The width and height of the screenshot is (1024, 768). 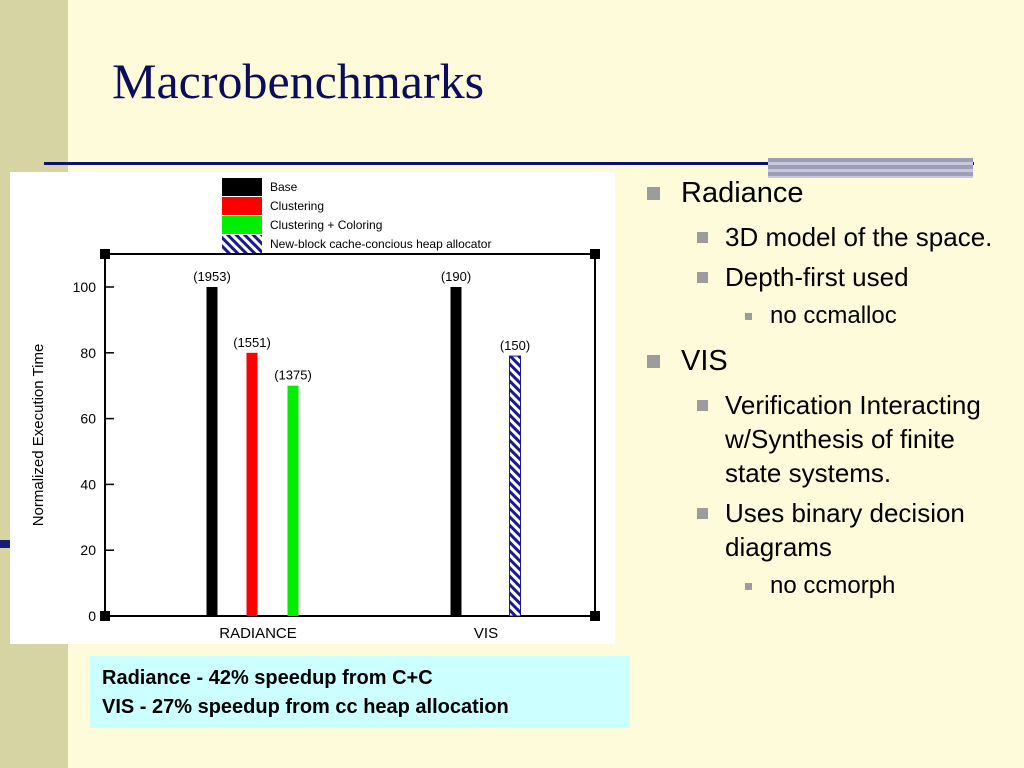 I want to click on bullet-no-ccmalloc: no ccmalloc, so click(x=831, y=316).